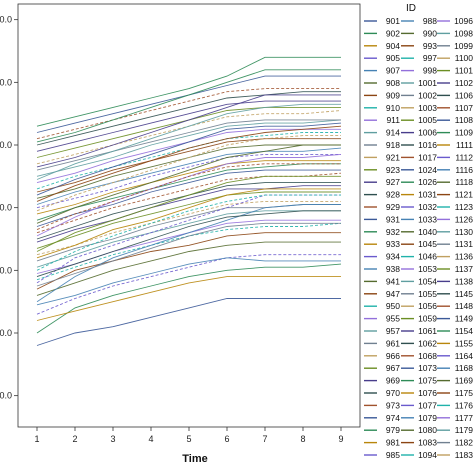 The width and height of the screenshot is (474, 474). Describe the element at coordinates (430, 33) in the screenshot. I see `legend-label: 990` at that location.